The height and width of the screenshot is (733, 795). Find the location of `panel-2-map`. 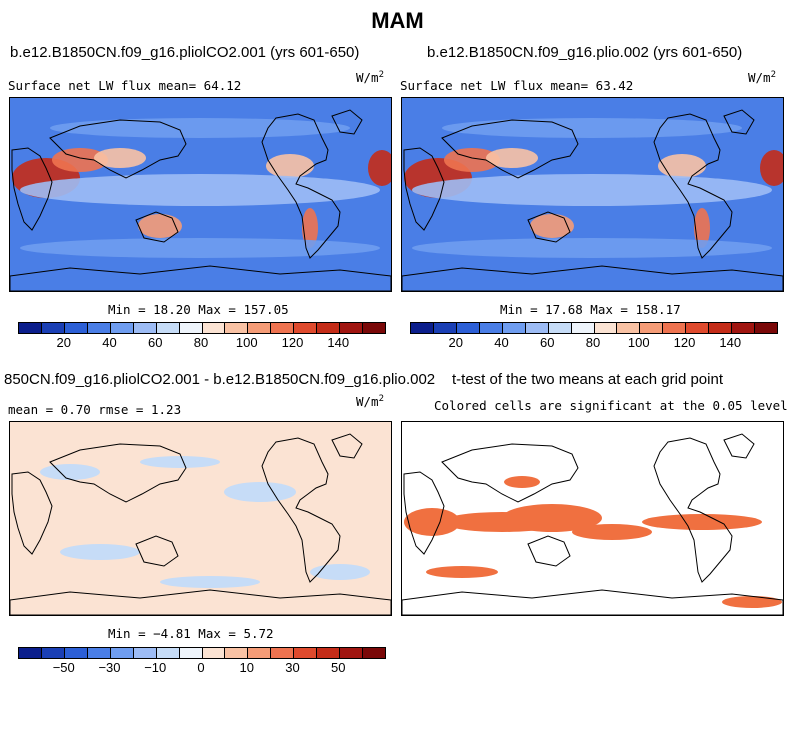

panel-2-map is located at coordinates (592, 194).